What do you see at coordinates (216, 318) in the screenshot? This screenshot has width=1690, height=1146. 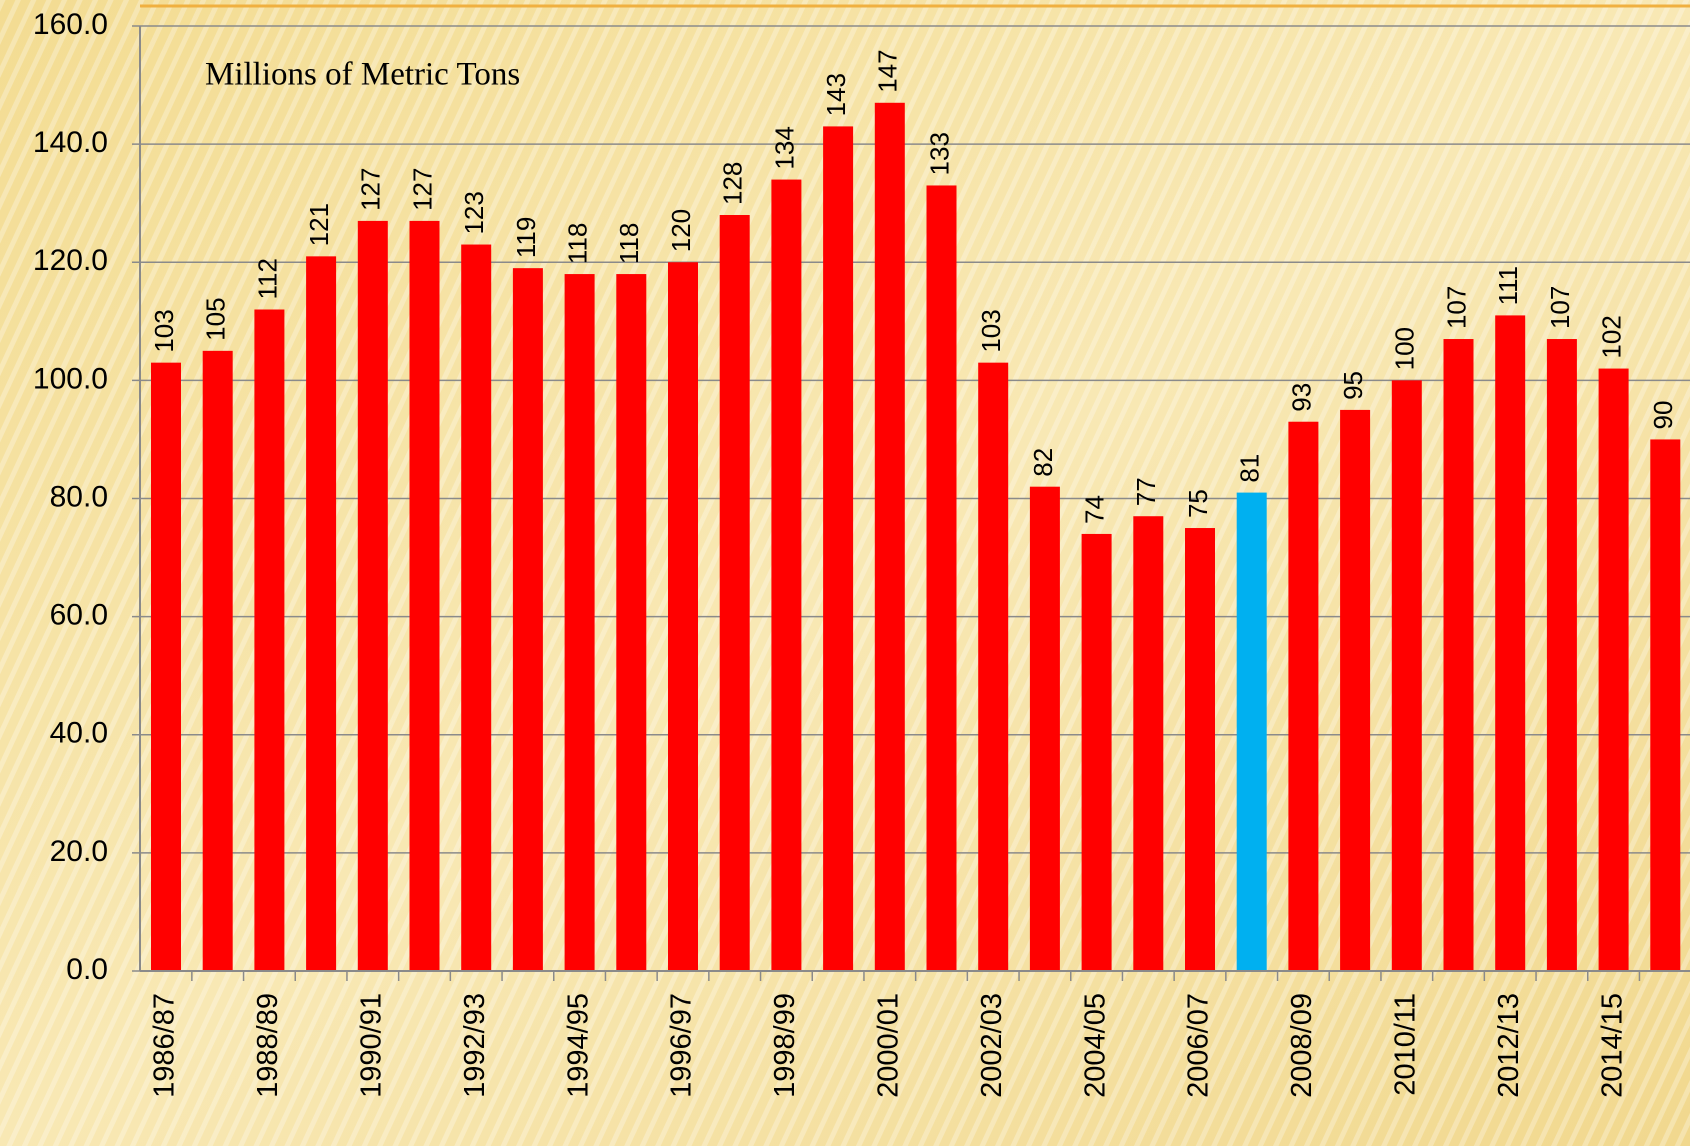 I see `value-label: 105` at bounding box center [216, 318].